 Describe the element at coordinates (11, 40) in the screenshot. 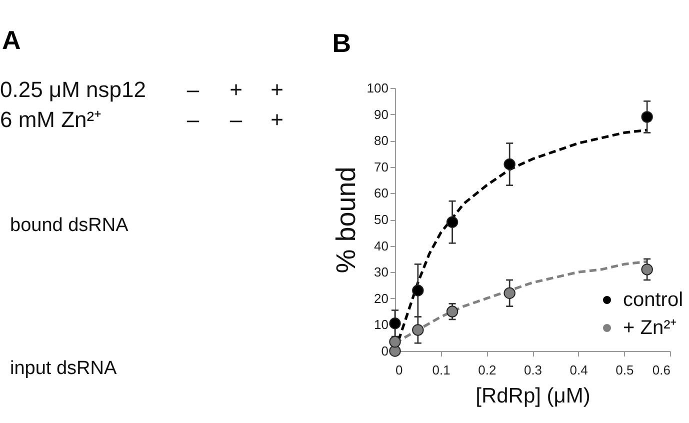

I see `text: A` at that location.